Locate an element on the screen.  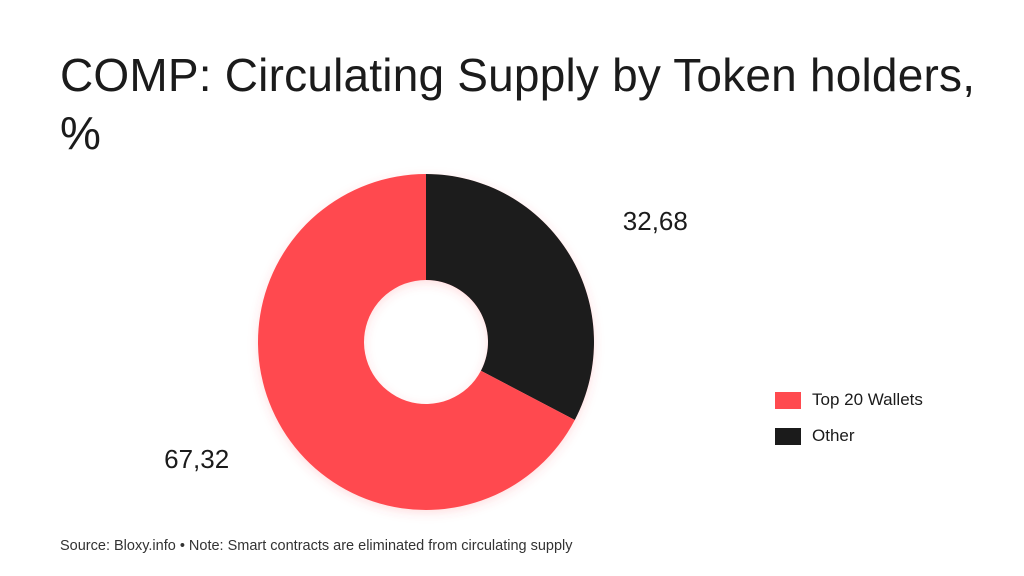
legend-label: Other is located at coordinates (833, 435).